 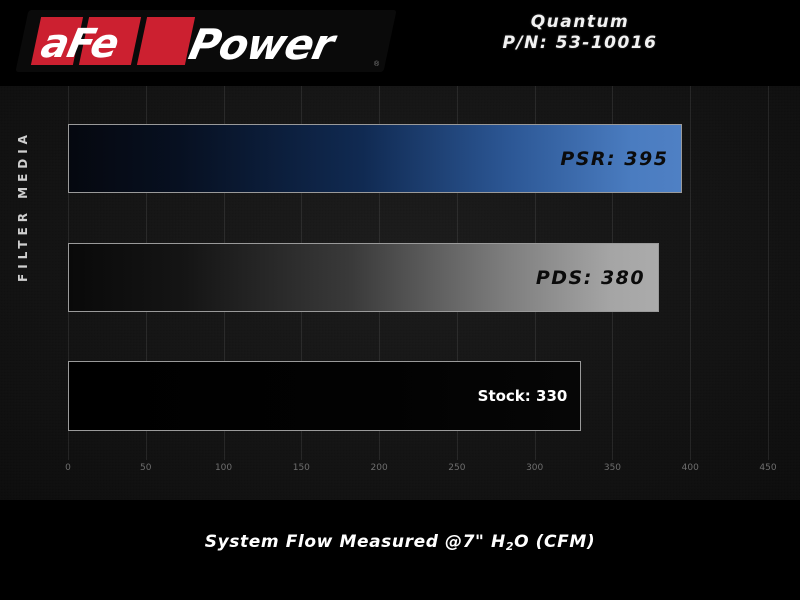 I want to click on x-tick-label-0: 0, so click(x=68, y=468).